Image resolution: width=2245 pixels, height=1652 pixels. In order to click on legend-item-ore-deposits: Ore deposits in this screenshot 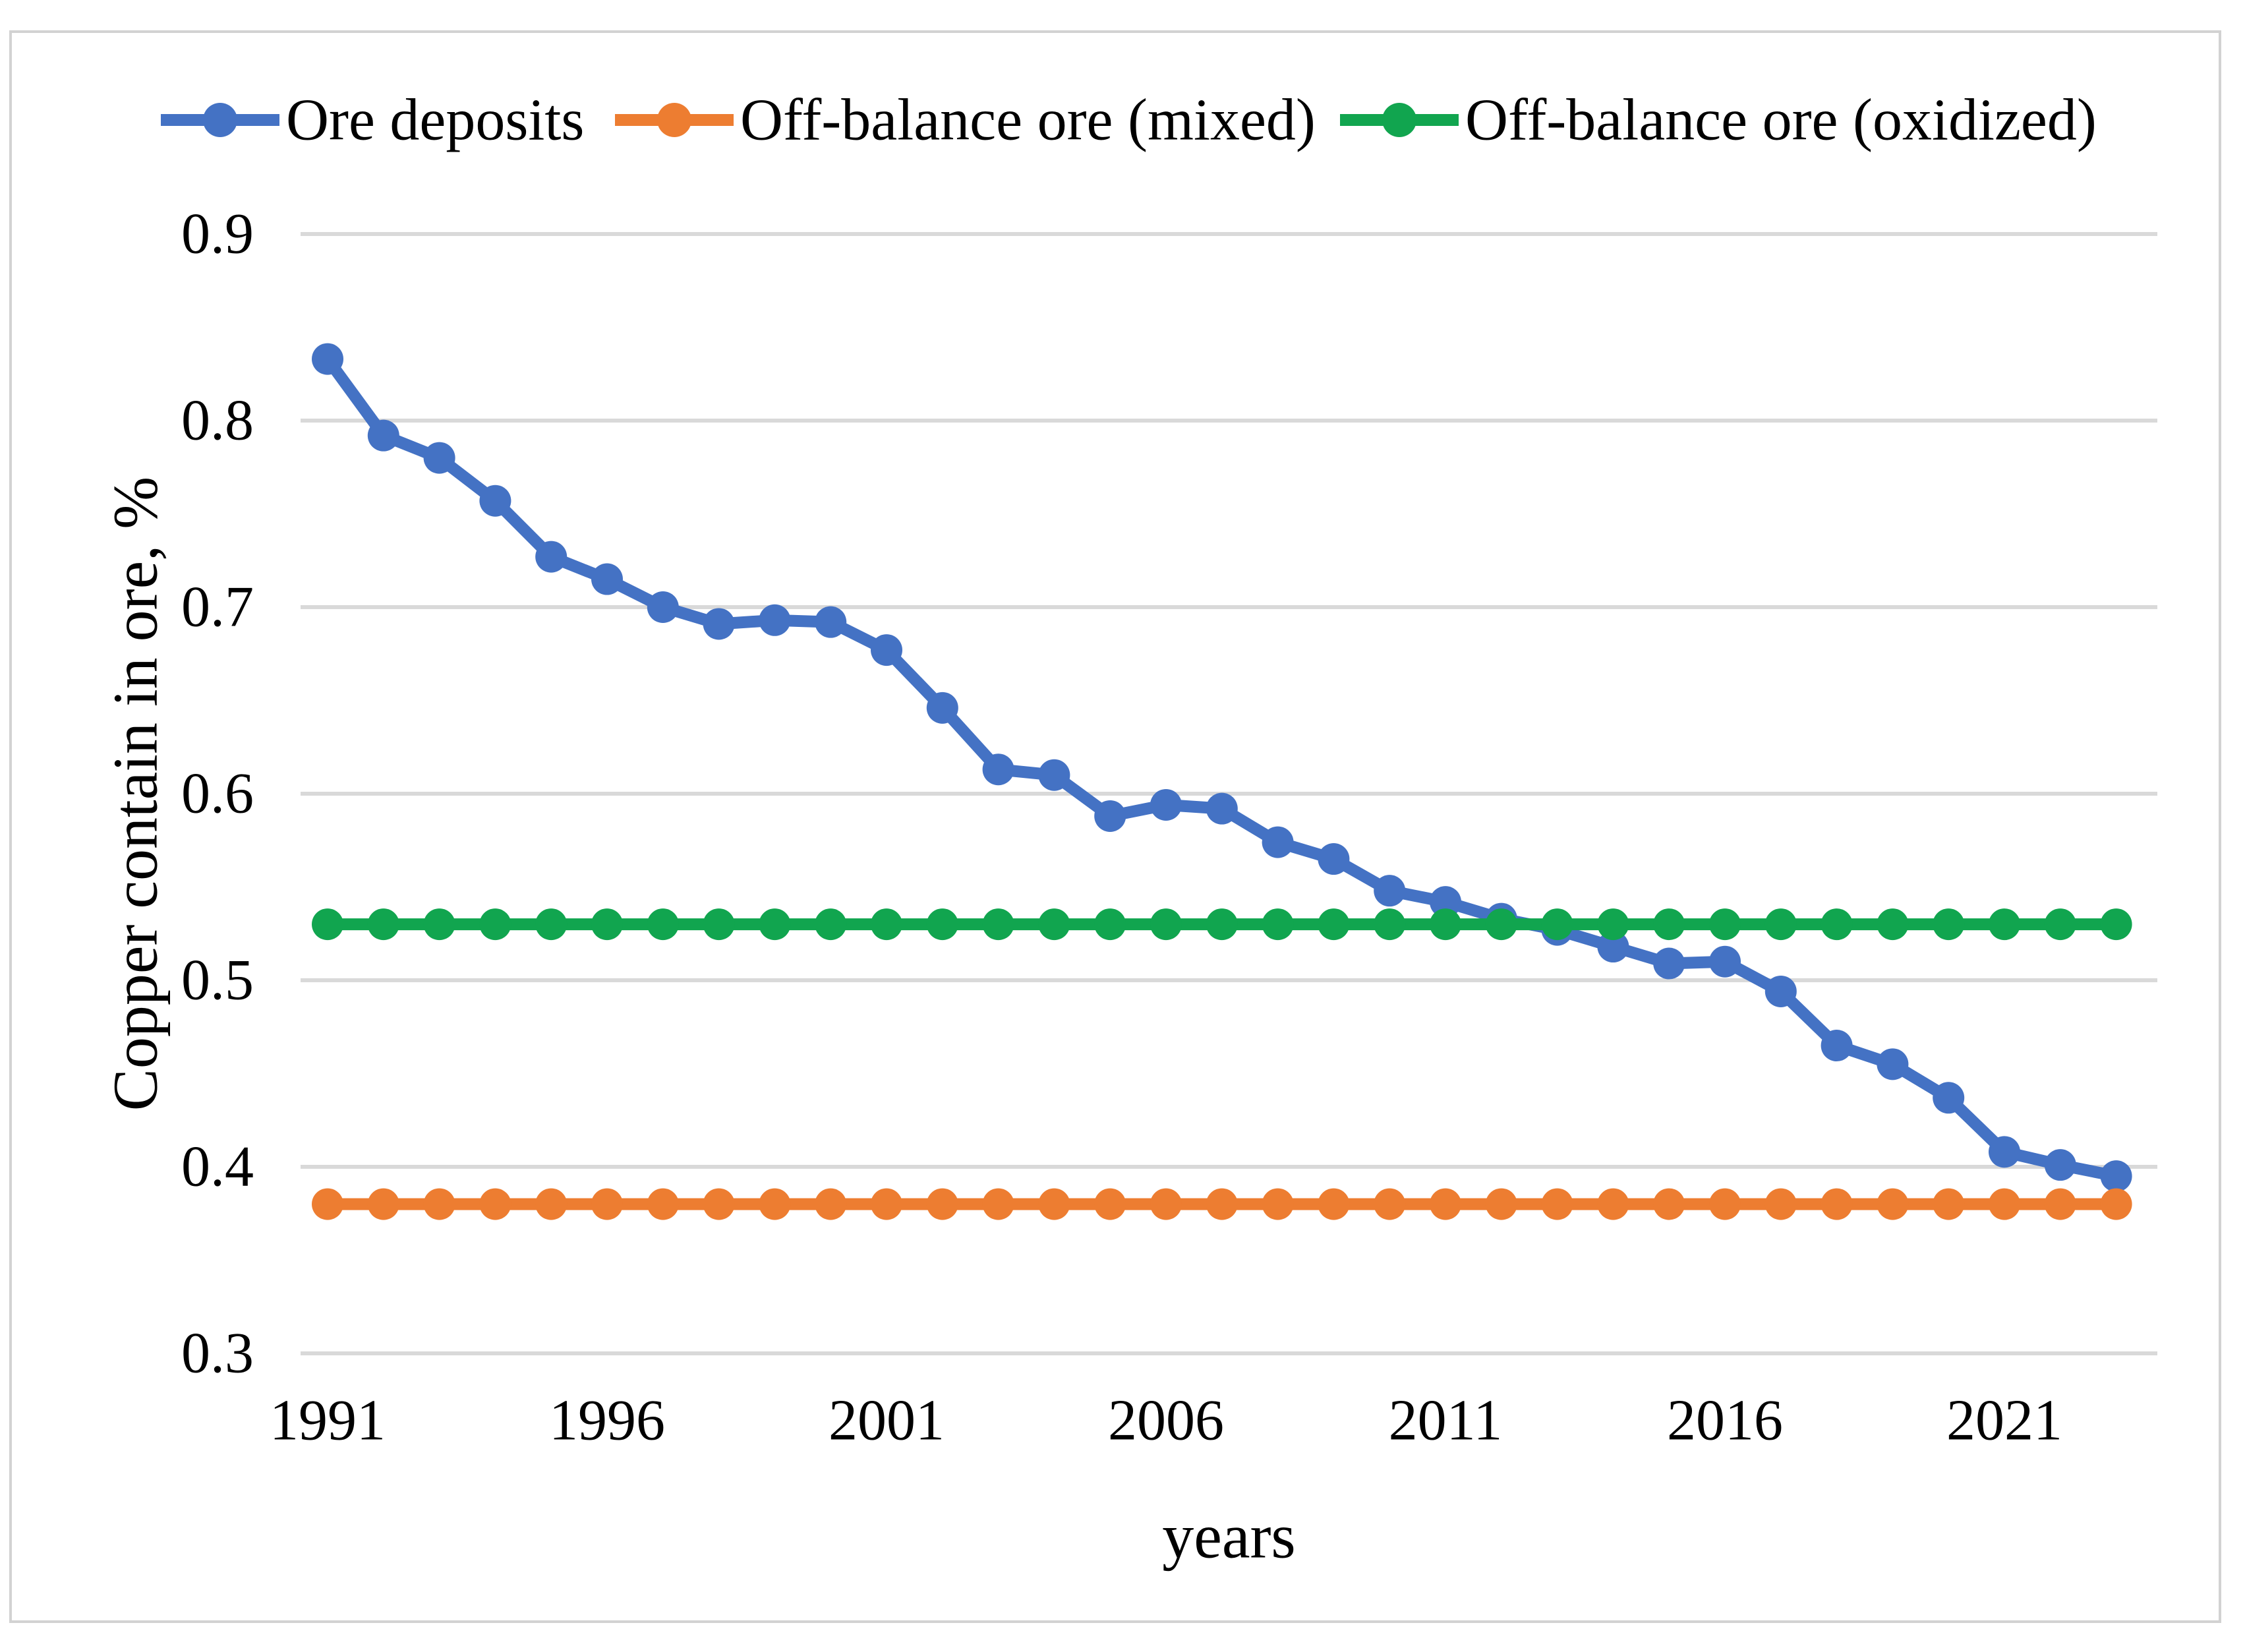, I will do `click(372, 120)`.